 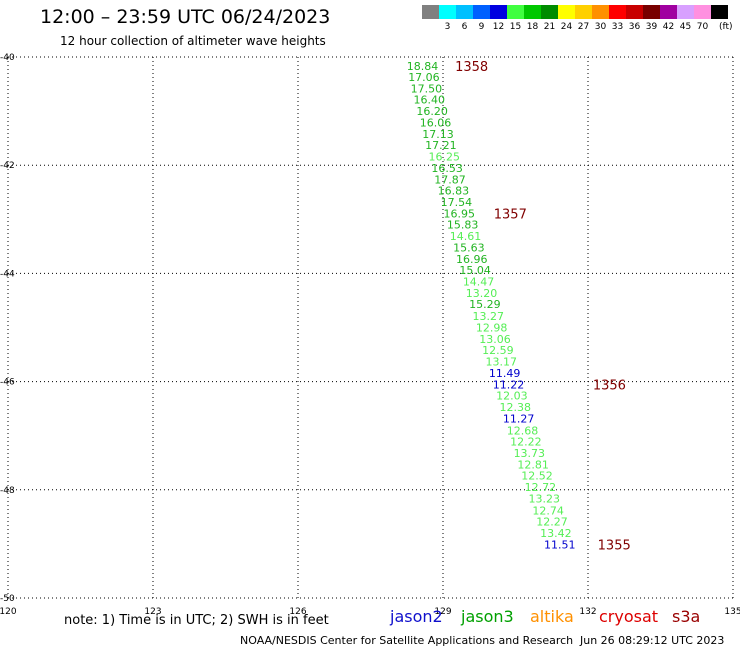 I want to click on pass-time-label: 1355, so click(x=614, y=545).